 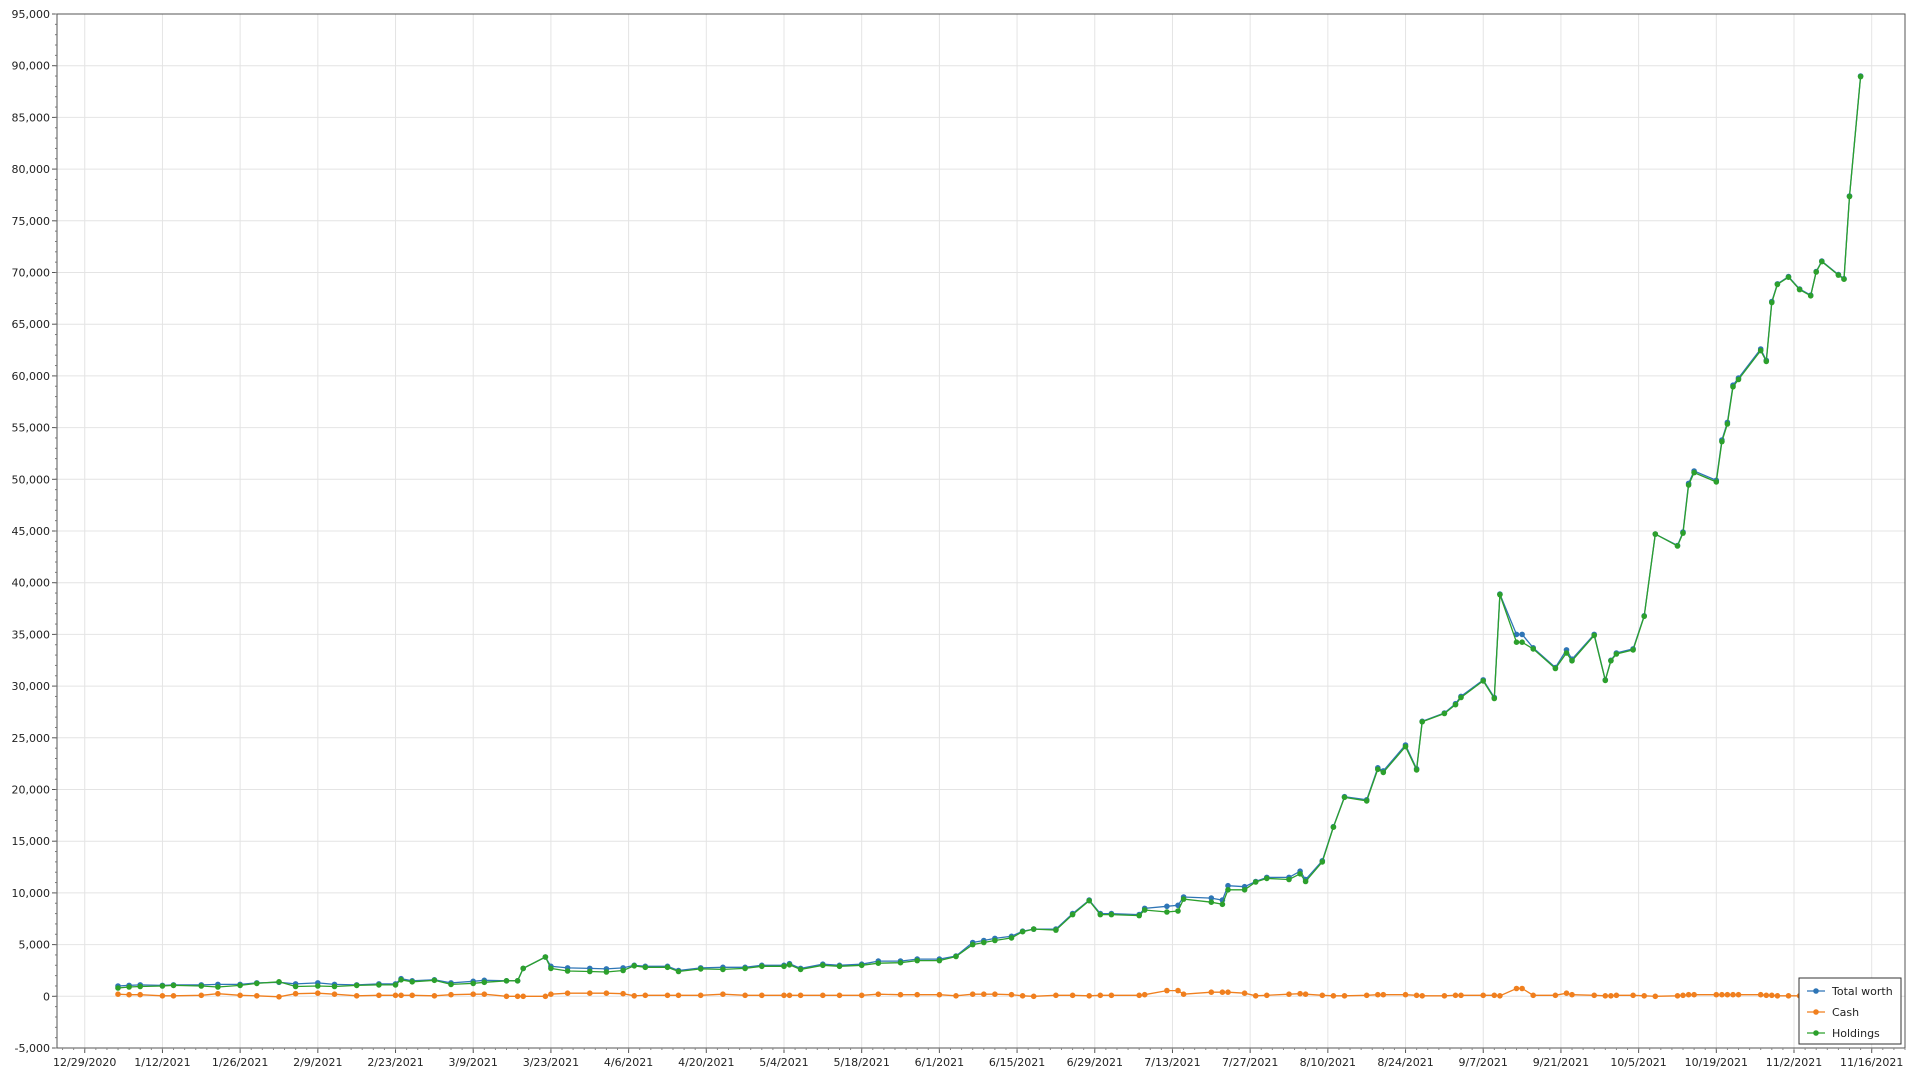 I want to click on x-tick-label: 2/23/2021, so click(x=395, y=1062).